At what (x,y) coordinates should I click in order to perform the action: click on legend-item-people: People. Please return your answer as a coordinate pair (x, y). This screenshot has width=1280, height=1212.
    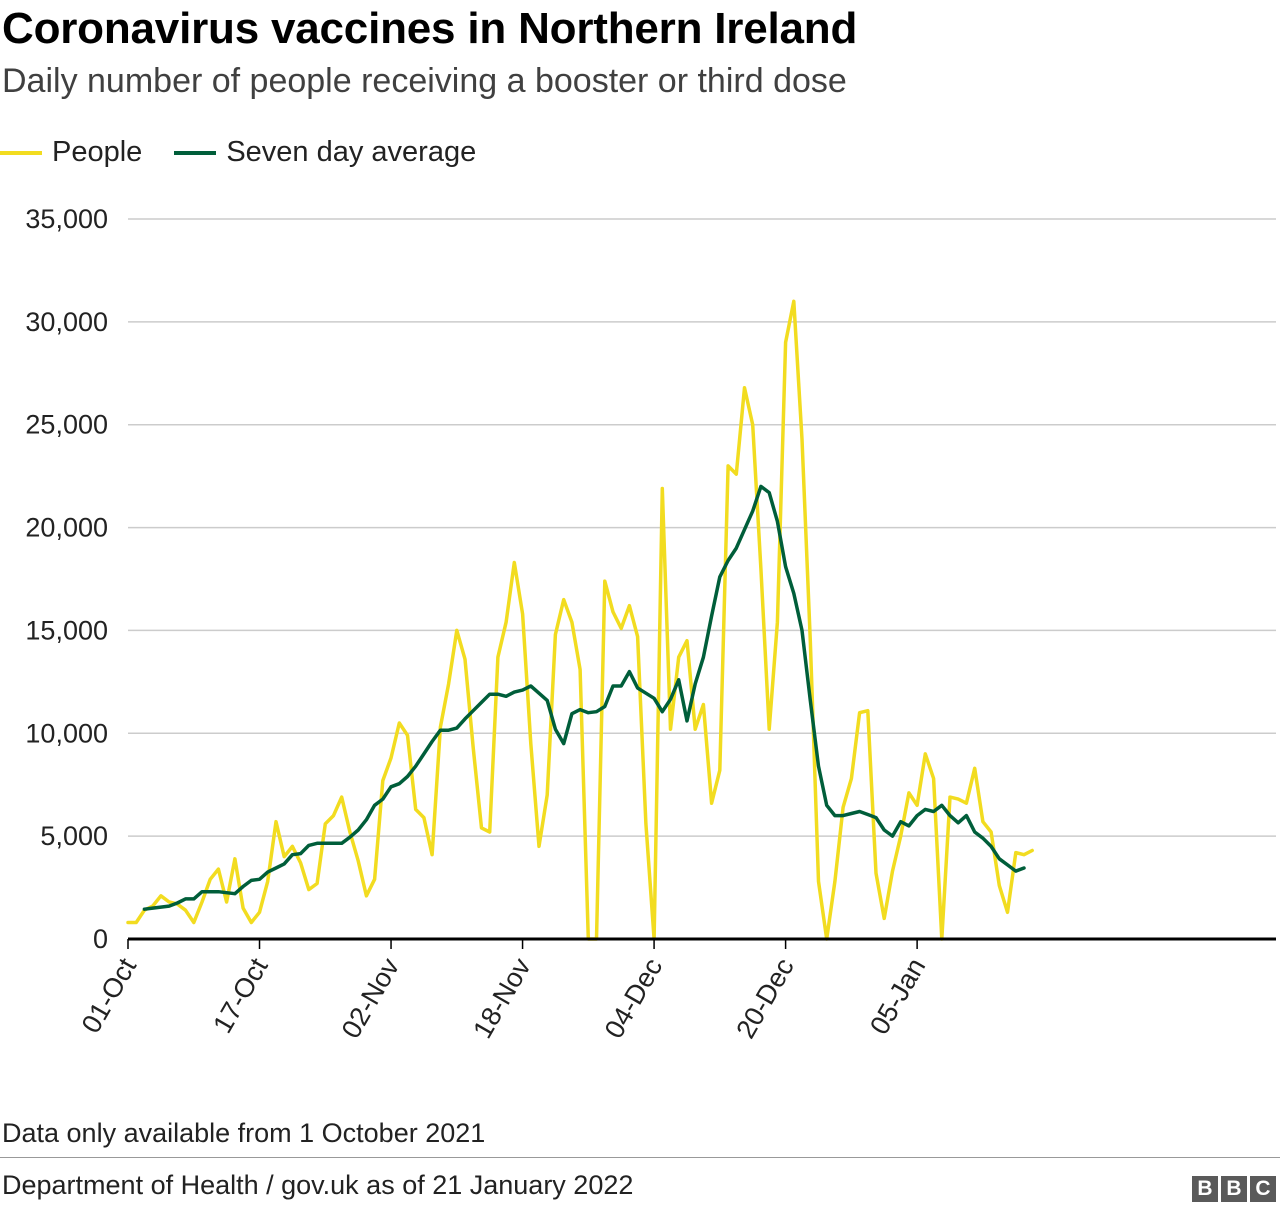
    Looking at the image, I should click on (71, 152).